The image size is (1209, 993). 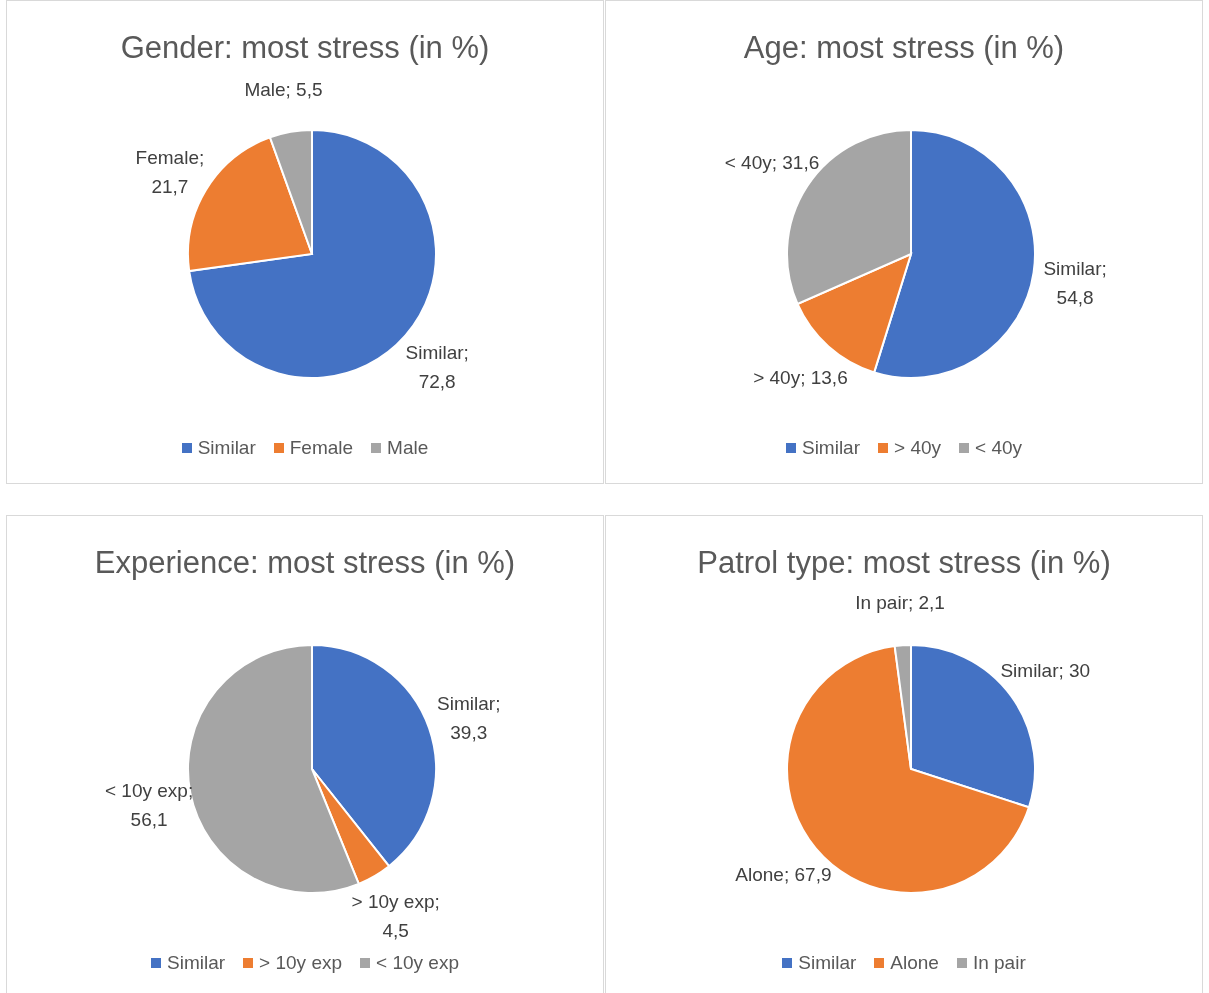 What do you see at coordinates (149, 804) in the screenshot?
I see `data-label: < 10y exp; 56,1` at bounding box center [149, 804].